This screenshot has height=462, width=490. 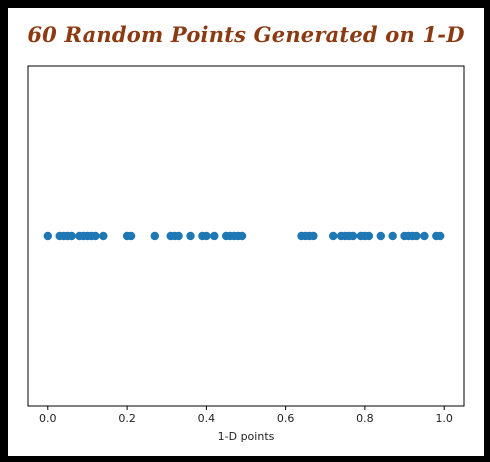 What do you see at coordinates (444, 418) in the screenshot?
I see `x-tick-label: 1.0` at bounding box center [444, 418].